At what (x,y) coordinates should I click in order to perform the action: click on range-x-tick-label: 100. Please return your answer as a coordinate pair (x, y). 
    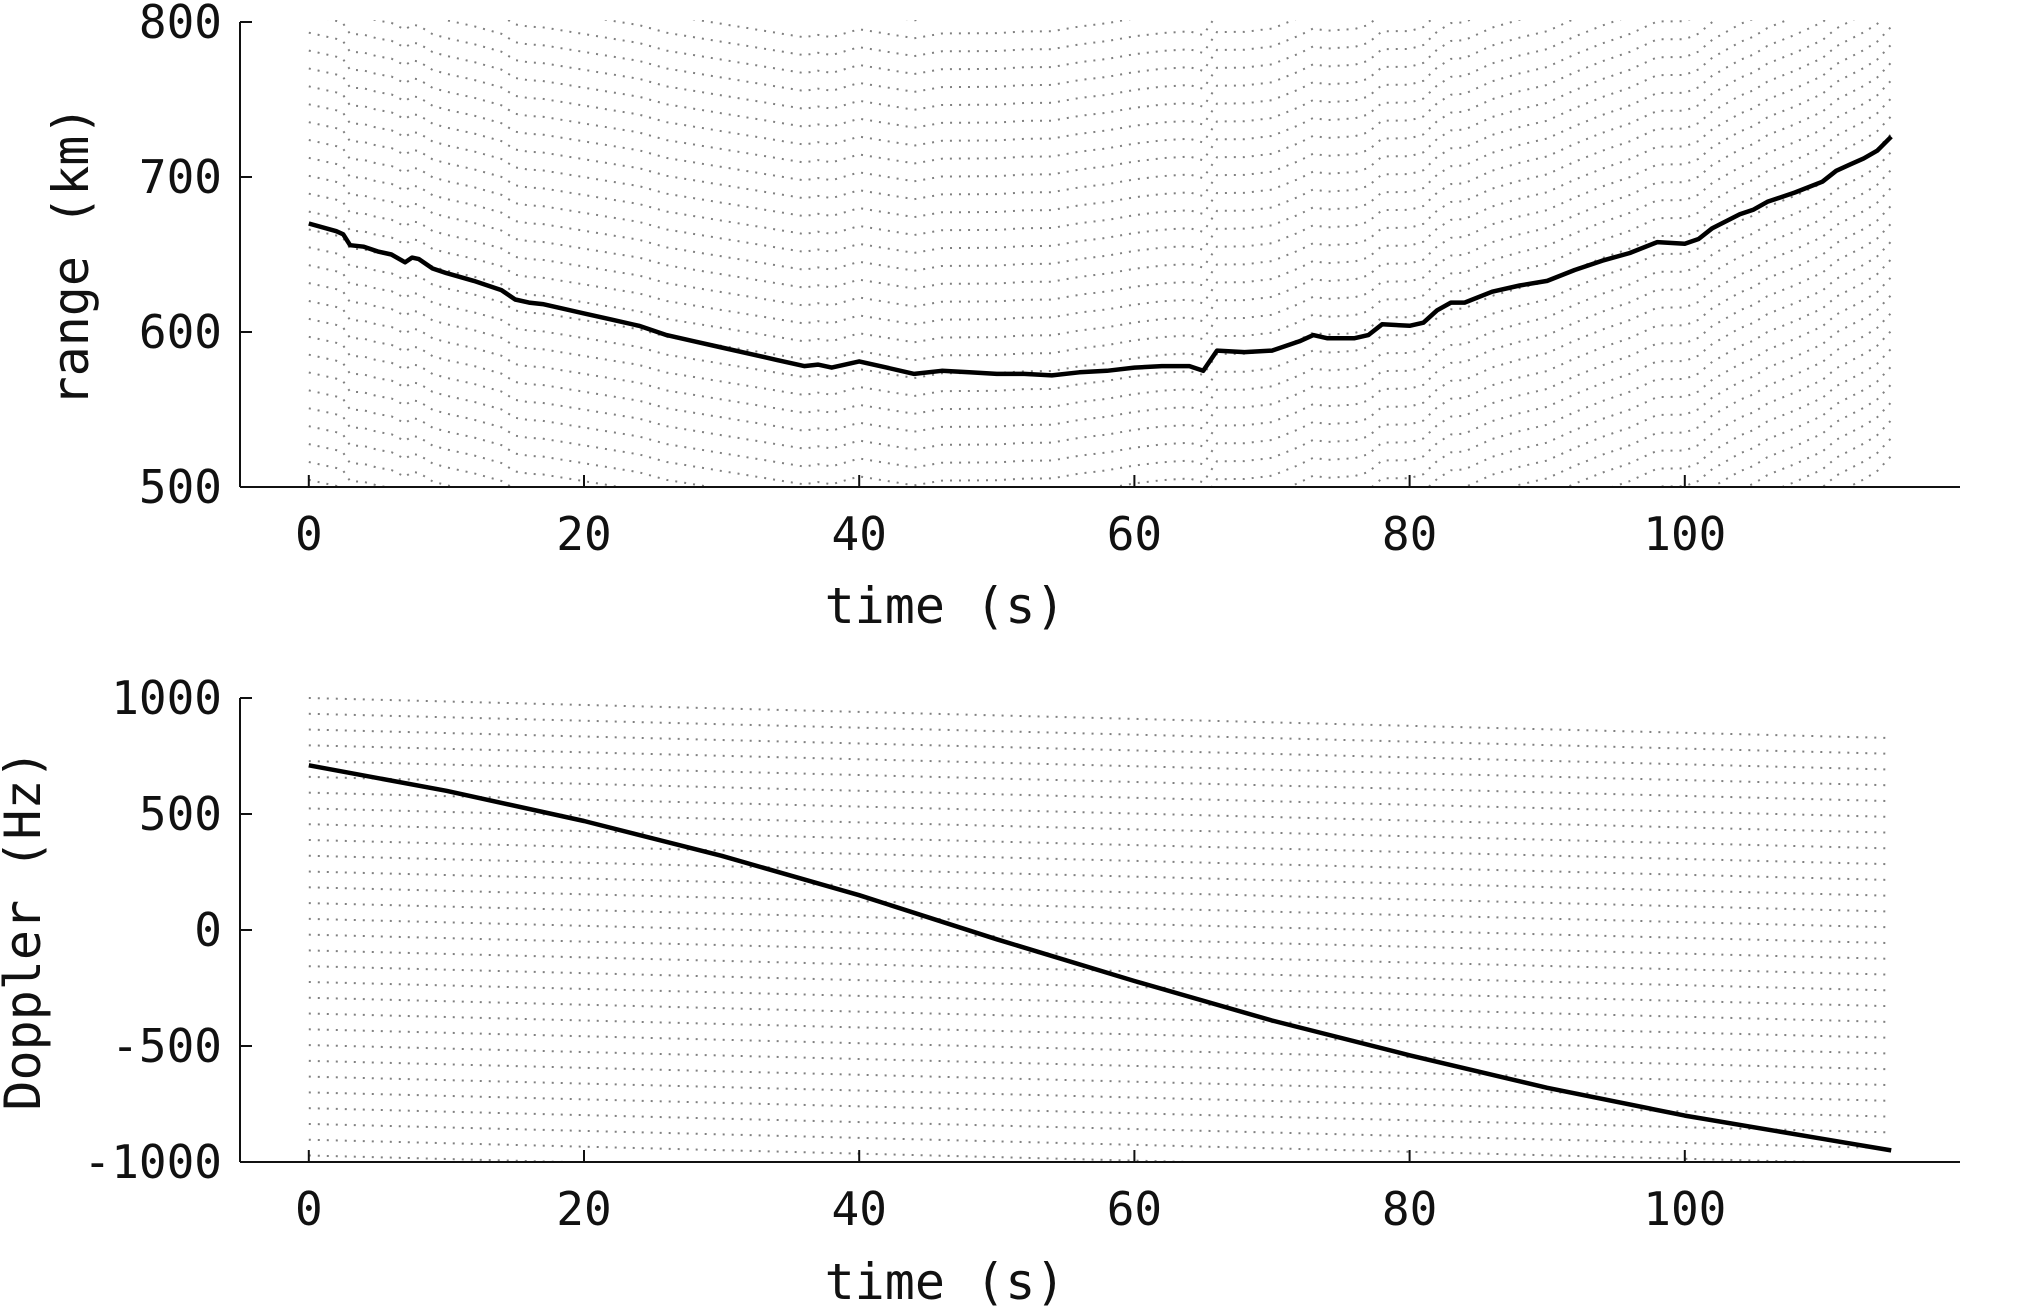
    Looking at the image, I should click on (1684, 534).